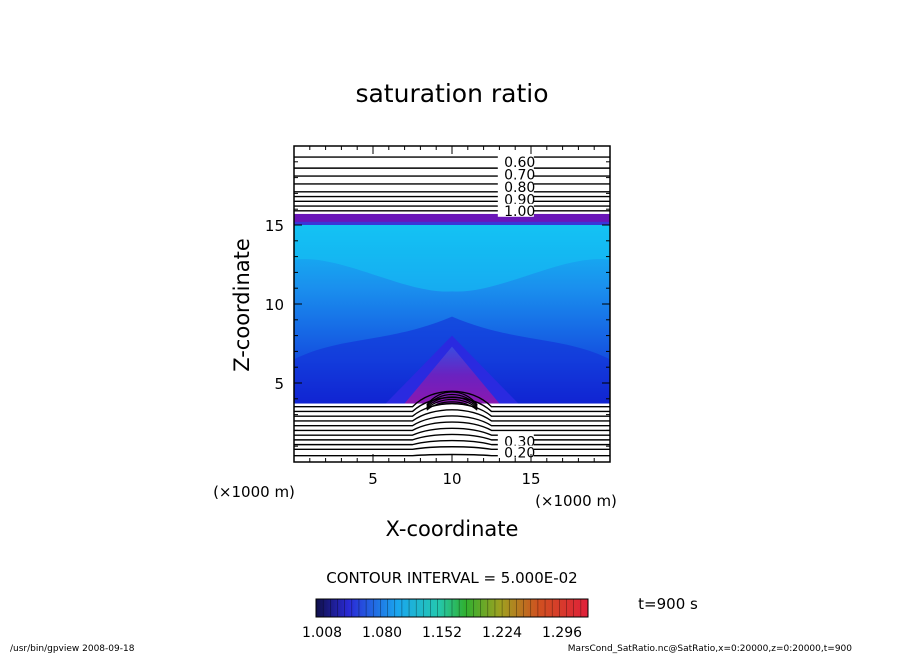 Image resolution: width=904 pixels, height=654 pixels. Describe the element at coordinates (442, 620) in the screenshot. I see `colorbar-ticks: 1.008 1.080 1.152 1.224 1.296` at that location.